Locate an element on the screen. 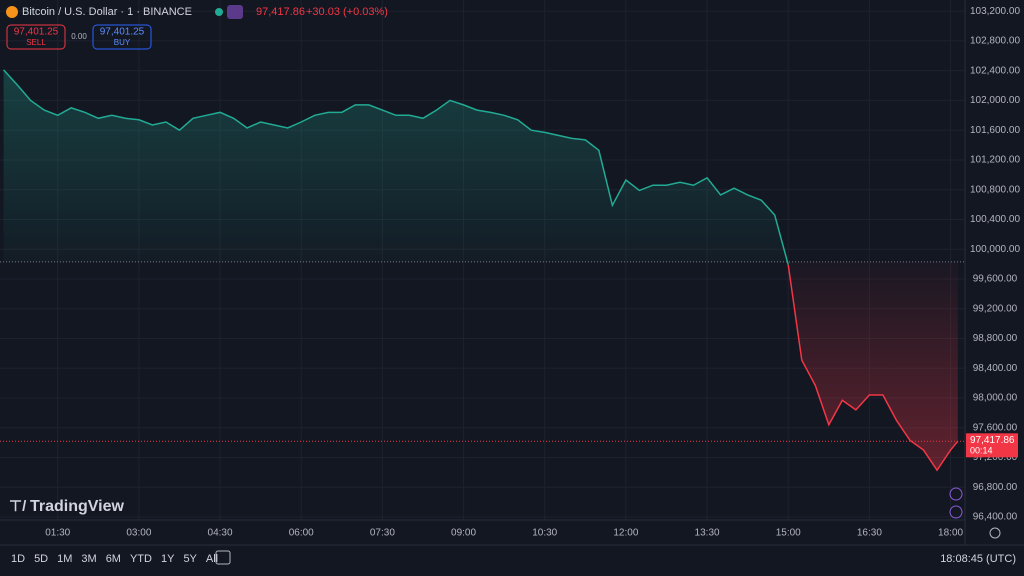 This screenshot has width=1024, height=576. price-tag is located at coordinates (992, 445).